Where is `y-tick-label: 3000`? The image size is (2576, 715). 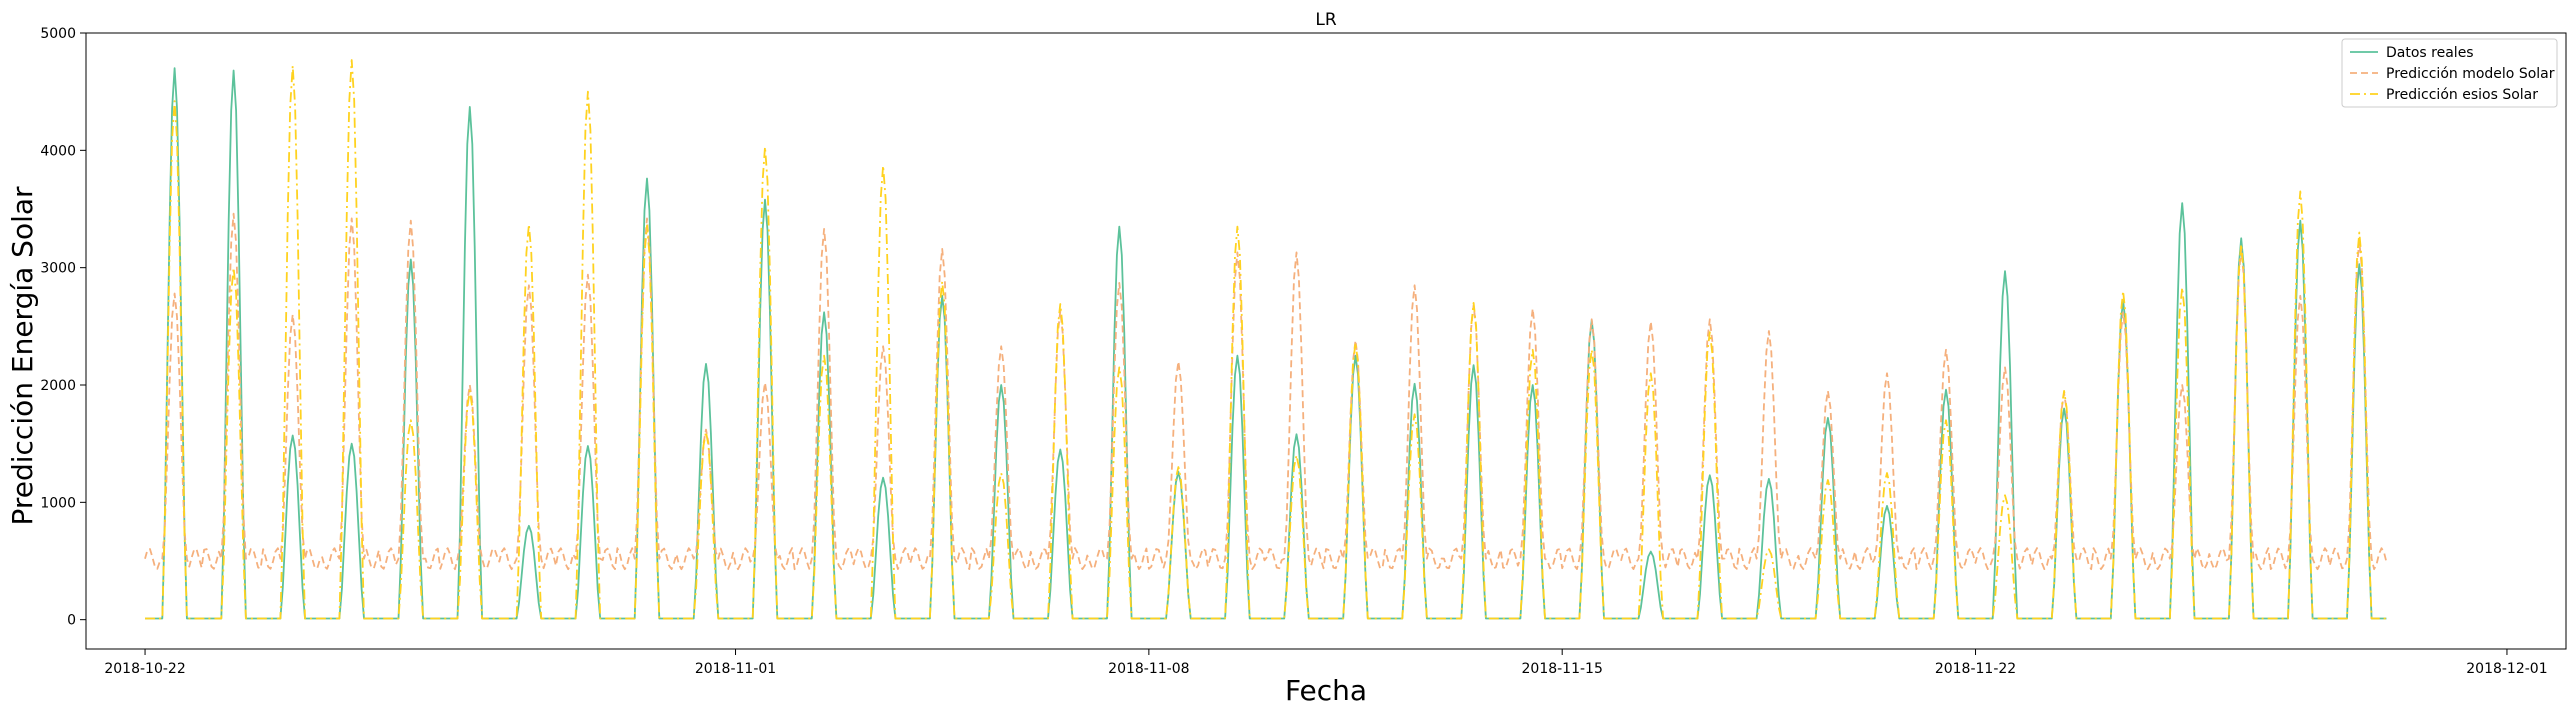
y-tick-label: 3000 is located at coordinates (58, 269).